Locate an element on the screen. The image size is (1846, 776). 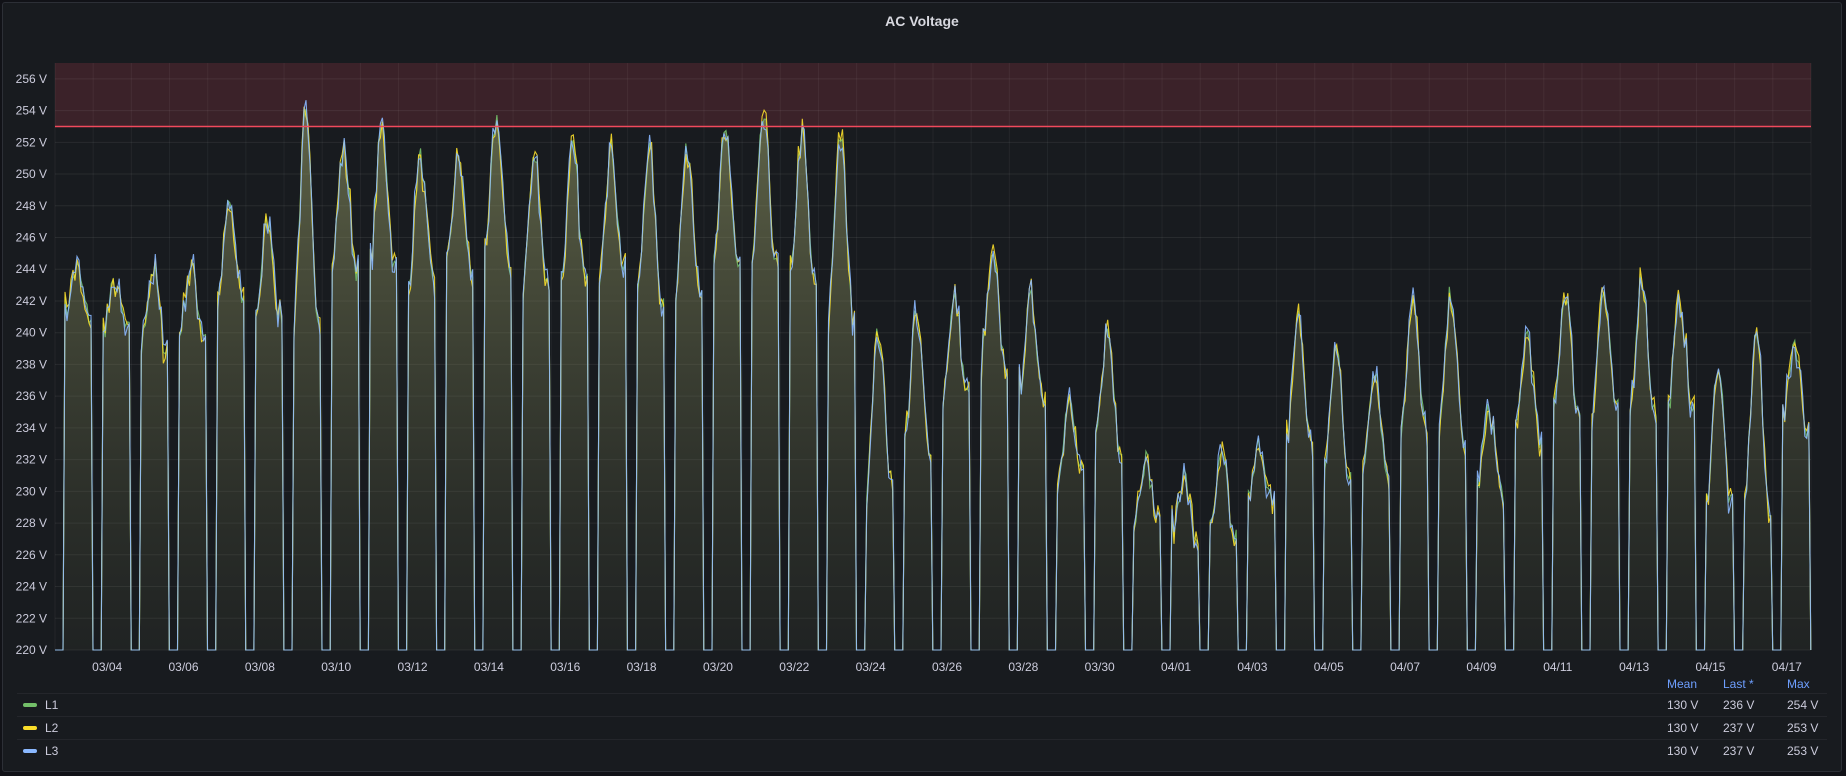
x-tick-label: 04/03 is located at coordinates (1252, 666).